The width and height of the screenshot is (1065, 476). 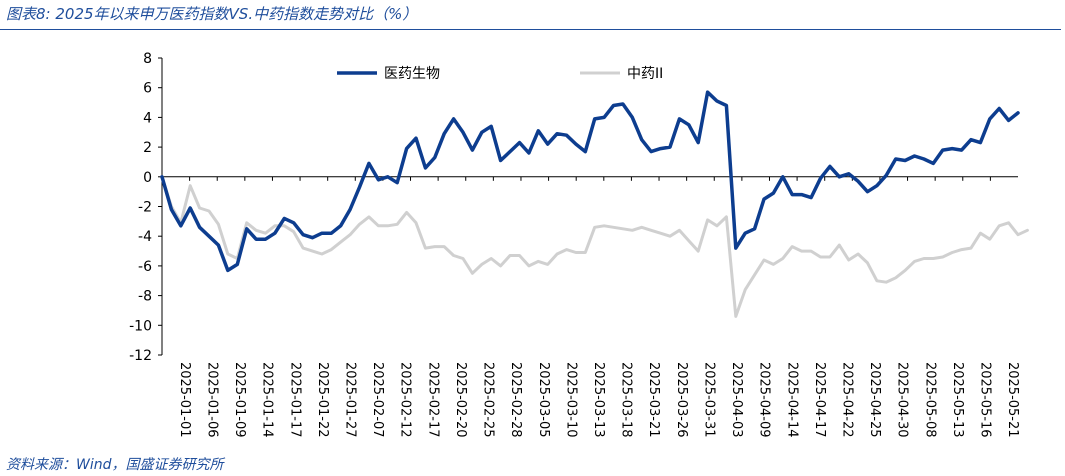 I want to click on y-tick-label: -12, so click(x=140, y=356).